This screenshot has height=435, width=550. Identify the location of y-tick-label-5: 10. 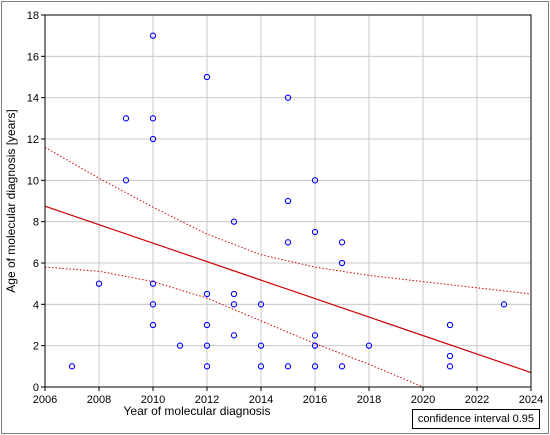
(33, 181).